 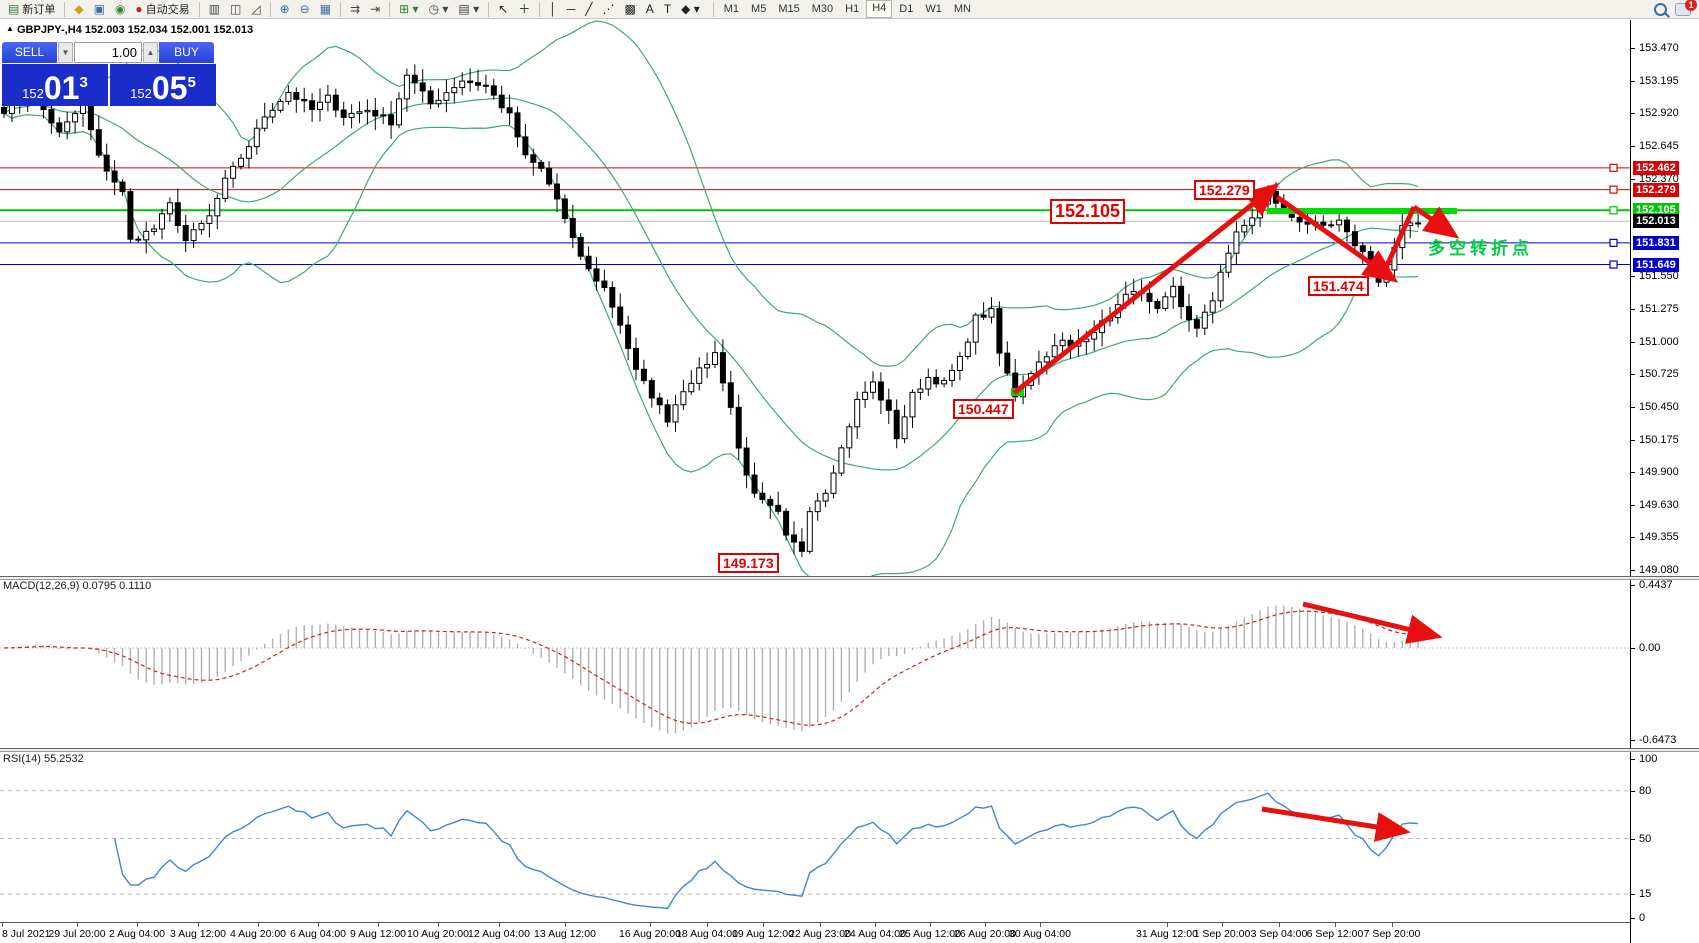 I want to click on timeframe-button-d1: D1, so click(x=906, y=9).